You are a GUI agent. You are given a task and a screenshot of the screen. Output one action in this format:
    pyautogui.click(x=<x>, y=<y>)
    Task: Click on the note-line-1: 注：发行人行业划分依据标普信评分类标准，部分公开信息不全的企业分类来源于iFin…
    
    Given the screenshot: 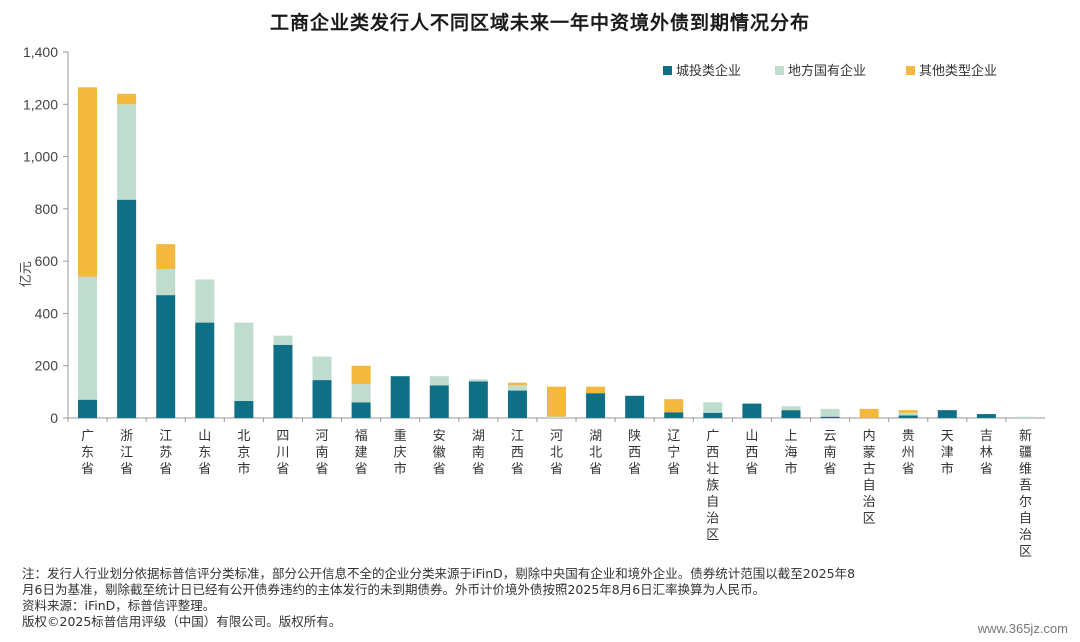 What is the action you would take?
    pyautogui.click(x=439, y=573)
    